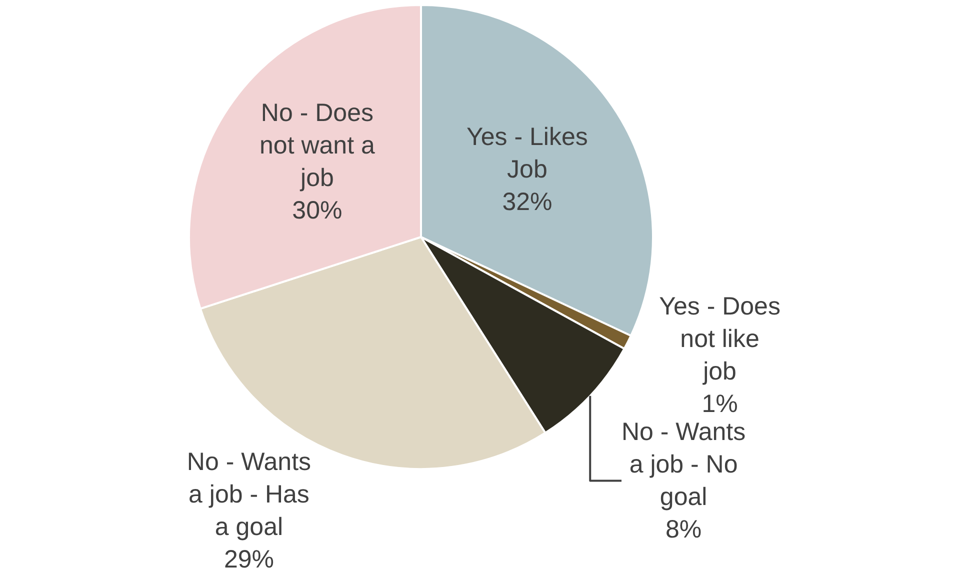 The height and width of the screenshot is (579, 968). I want to click on data-label: 8%, so click(683, 530).